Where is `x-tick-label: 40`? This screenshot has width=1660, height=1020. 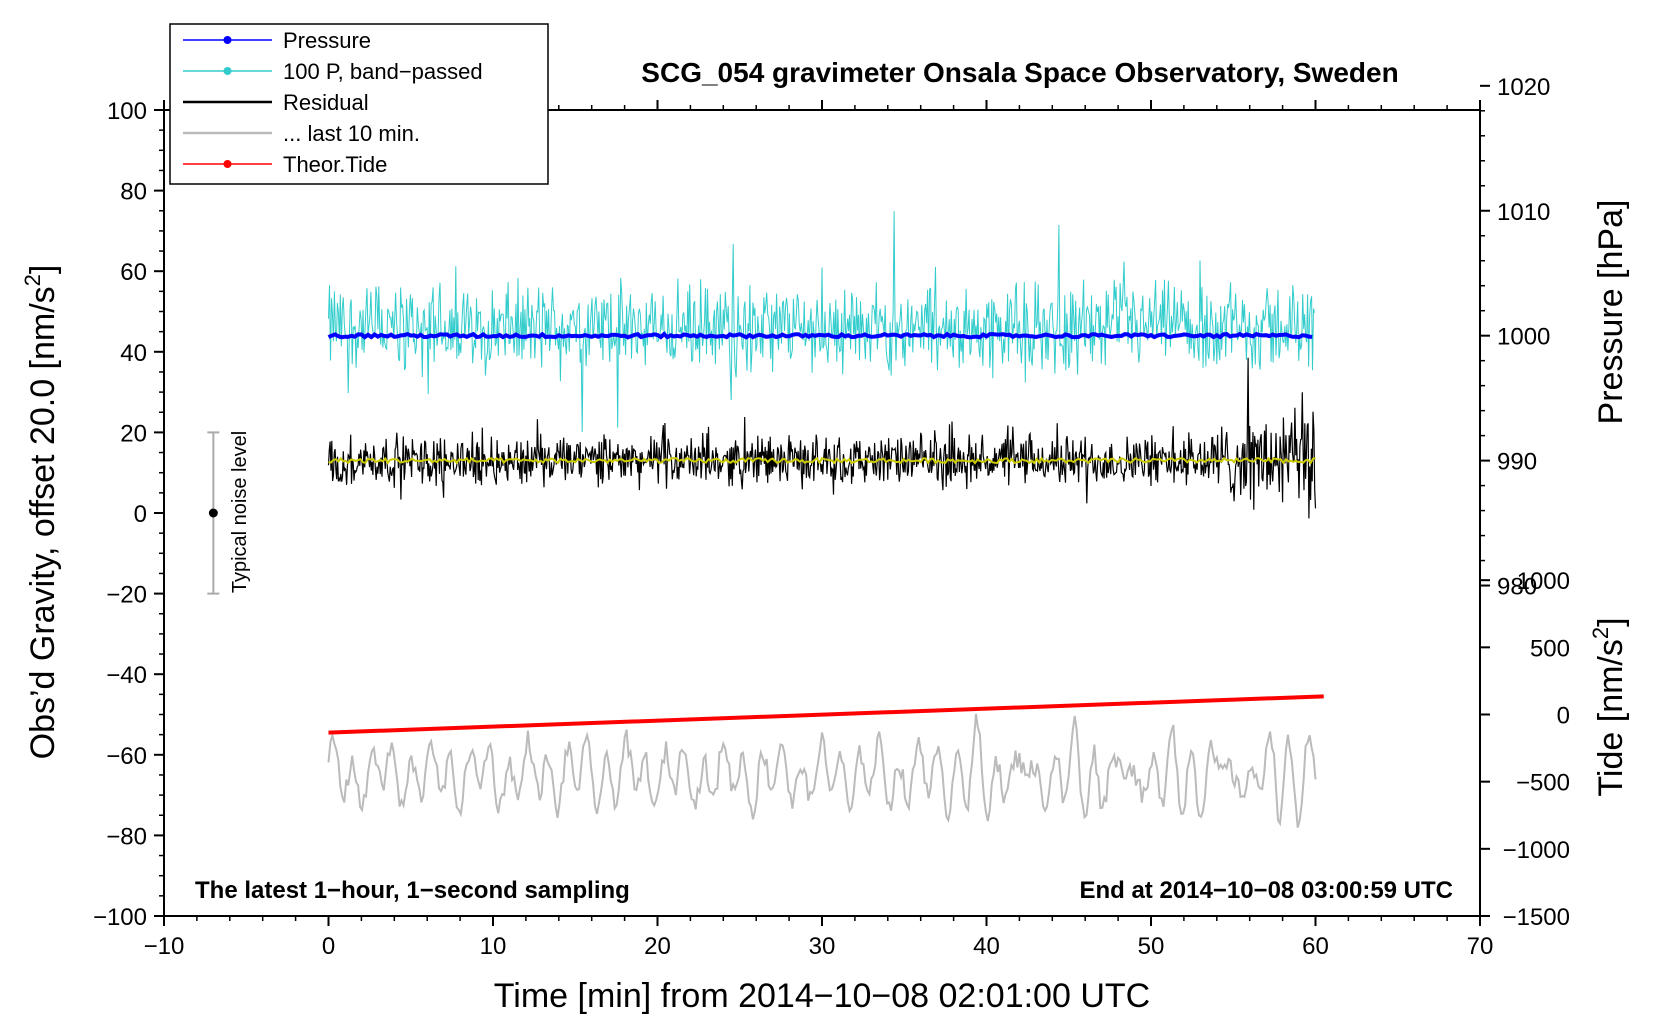 x-tick-label: 40 is located at coordinates (986, 946).